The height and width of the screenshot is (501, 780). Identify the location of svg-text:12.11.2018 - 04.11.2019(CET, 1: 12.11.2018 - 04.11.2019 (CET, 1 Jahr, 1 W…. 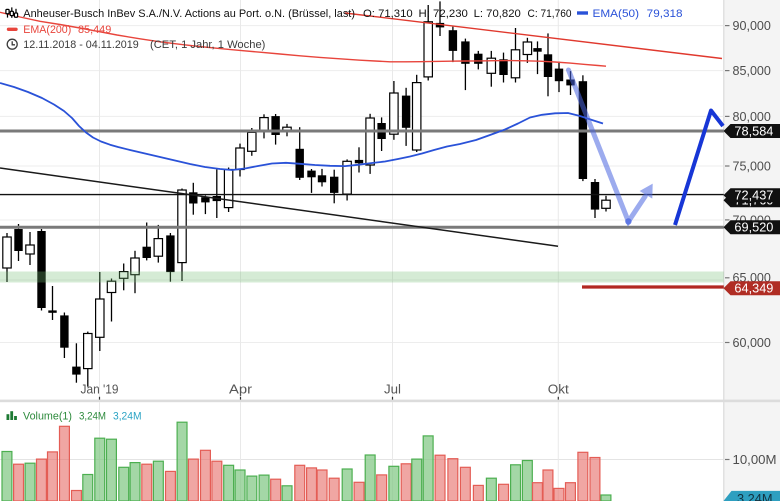
(144, 45).